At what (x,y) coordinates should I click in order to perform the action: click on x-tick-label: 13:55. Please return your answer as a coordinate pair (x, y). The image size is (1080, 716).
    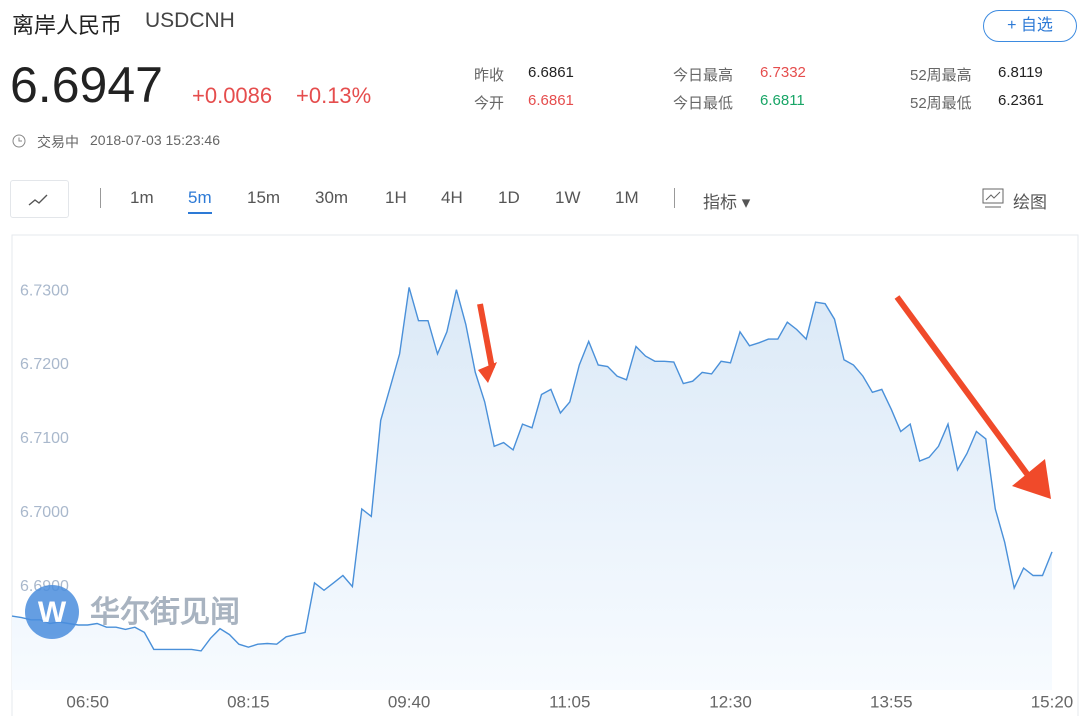
    Looking at the image, I should click on (891, 701).